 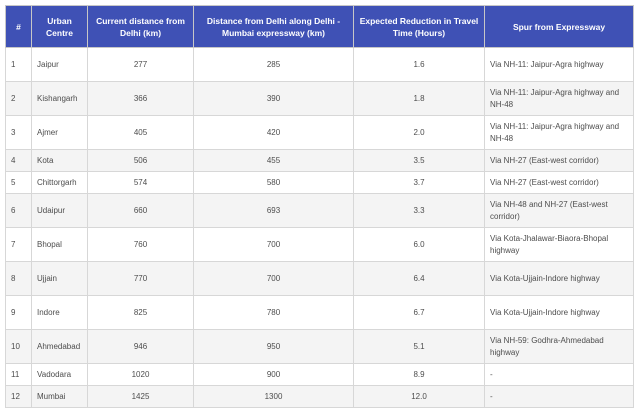 What do you see at coordinates (419, 132) in the screenshot?
I see `travel-time-reduction: 2.0` at bounding box center [419, 132].